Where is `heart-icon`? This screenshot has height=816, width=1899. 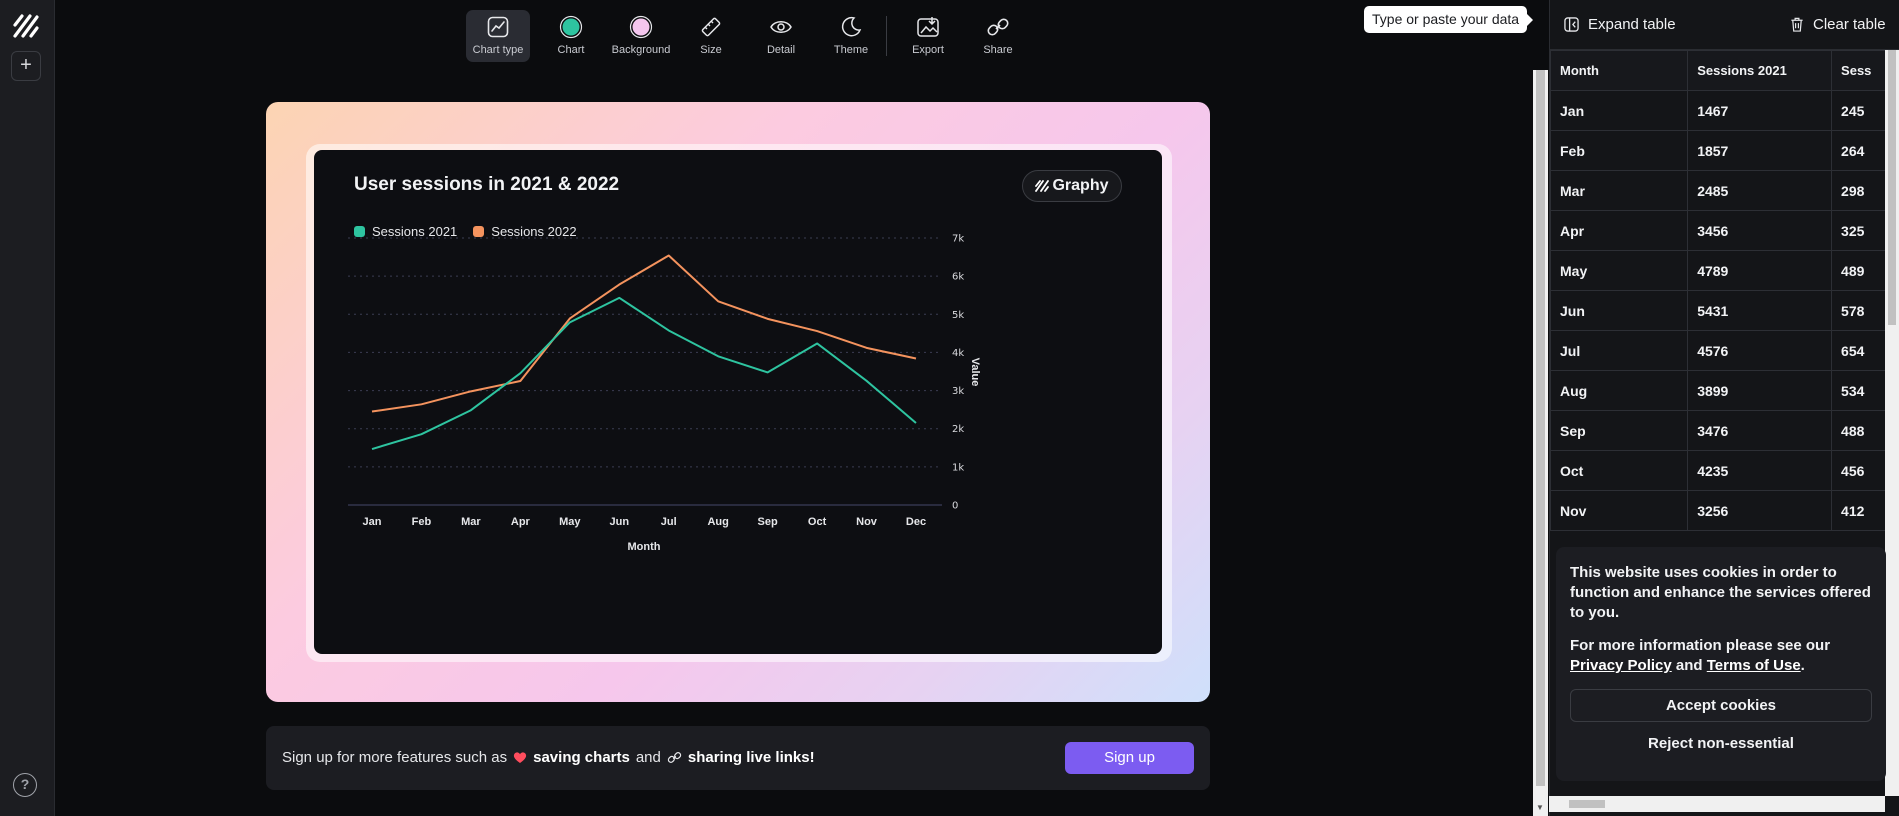 heart-icon is located at coordinates (520, 757).